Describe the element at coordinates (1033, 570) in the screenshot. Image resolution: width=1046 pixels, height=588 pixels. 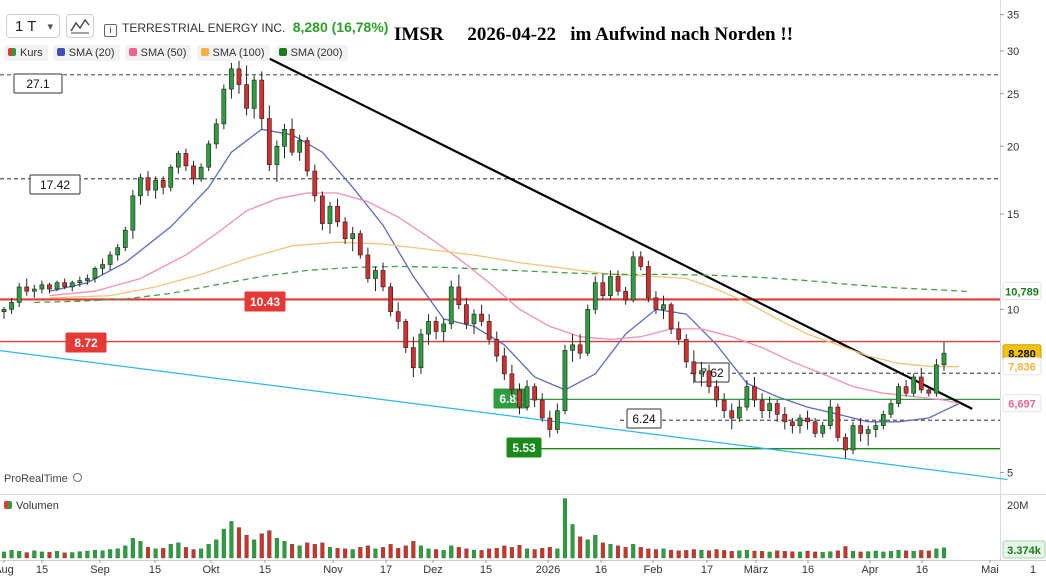
I see `x-tick-label: 1` at that location.